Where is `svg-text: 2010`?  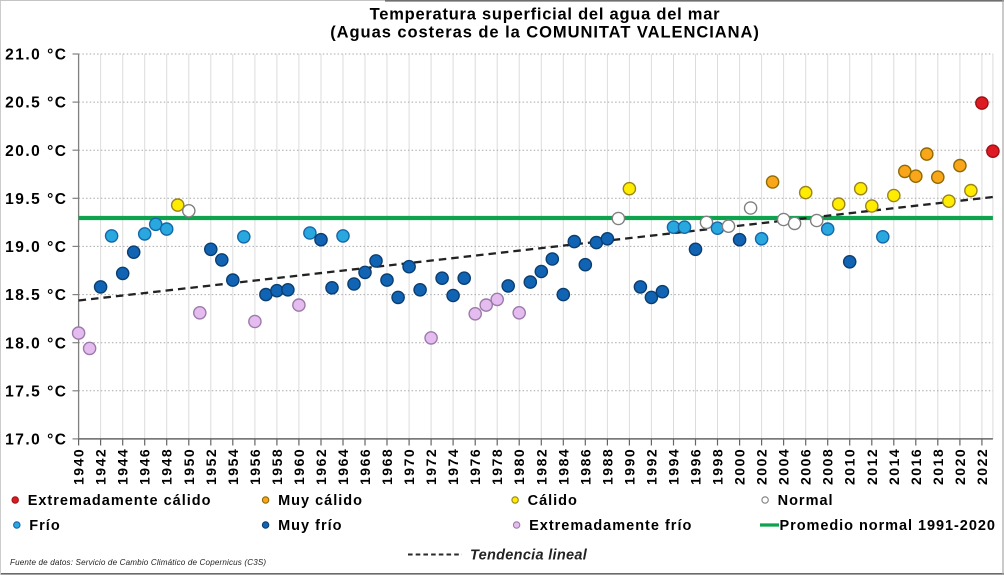
svg-text: 2010 is located at coordinates (850, 466).